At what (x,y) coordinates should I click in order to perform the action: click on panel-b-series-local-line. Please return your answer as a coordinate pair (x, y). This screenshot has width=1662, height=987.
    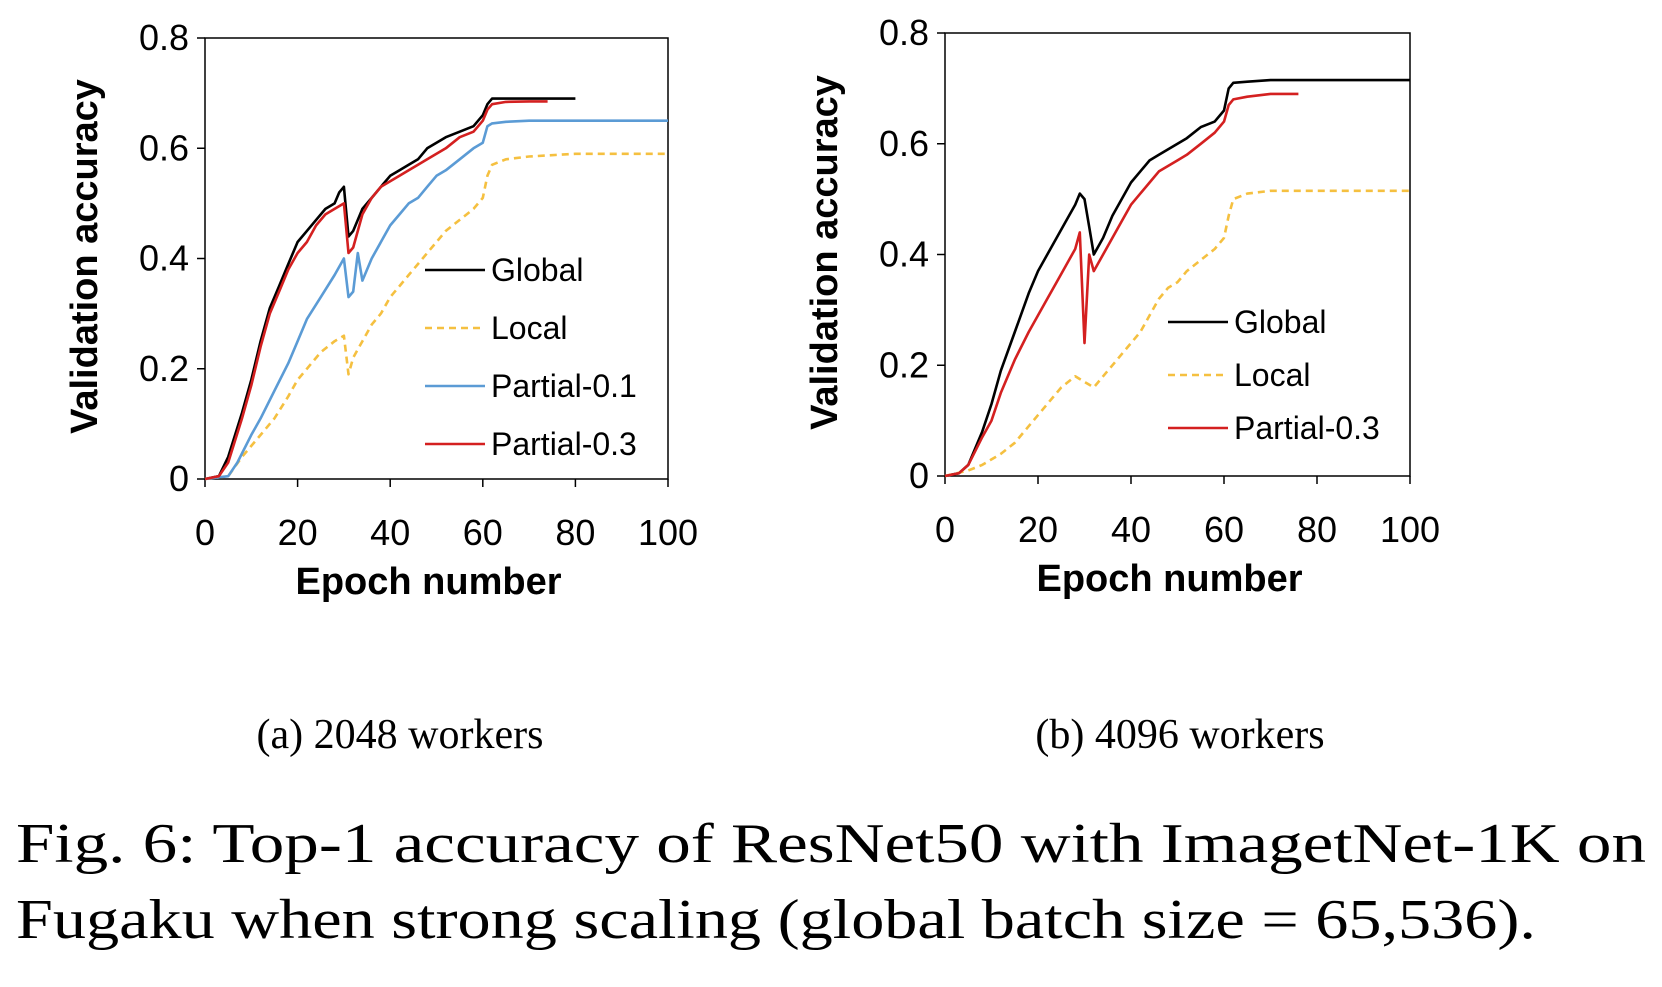
    Looking at the image, I should click on (1177, 333).